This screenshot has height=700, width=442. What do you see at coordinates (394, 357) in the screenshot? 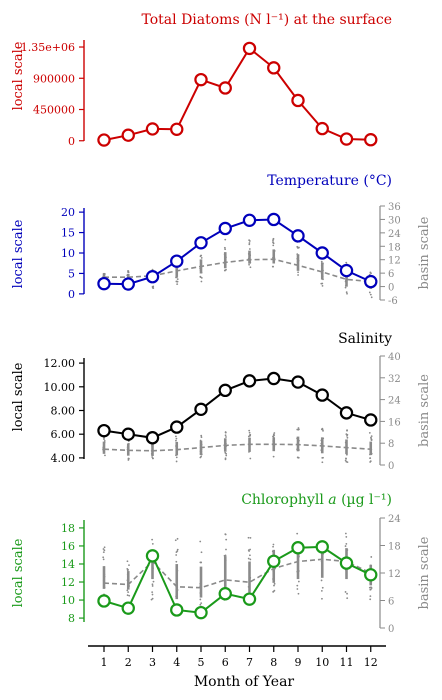
I see `right-tick-label: 40` at bounding box center [394, 357].